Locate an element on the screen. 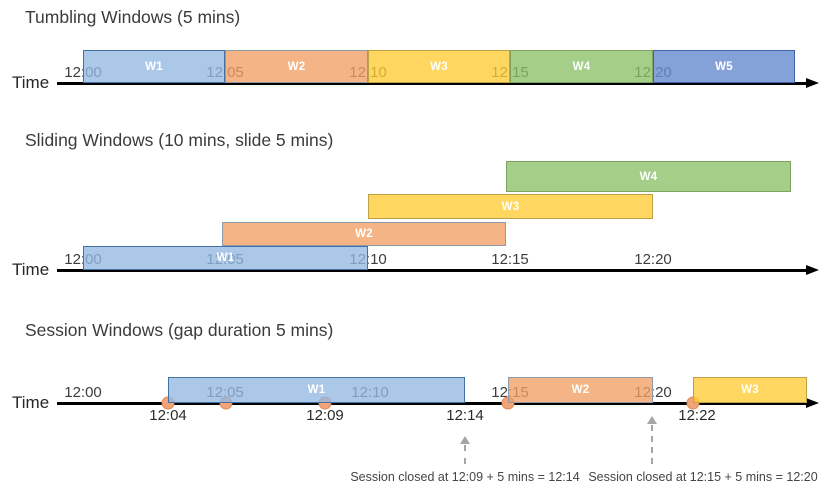 The width and height of the screenshot is (829, 498). session-axis-arrow-icon is located at coordinates (812, 402).